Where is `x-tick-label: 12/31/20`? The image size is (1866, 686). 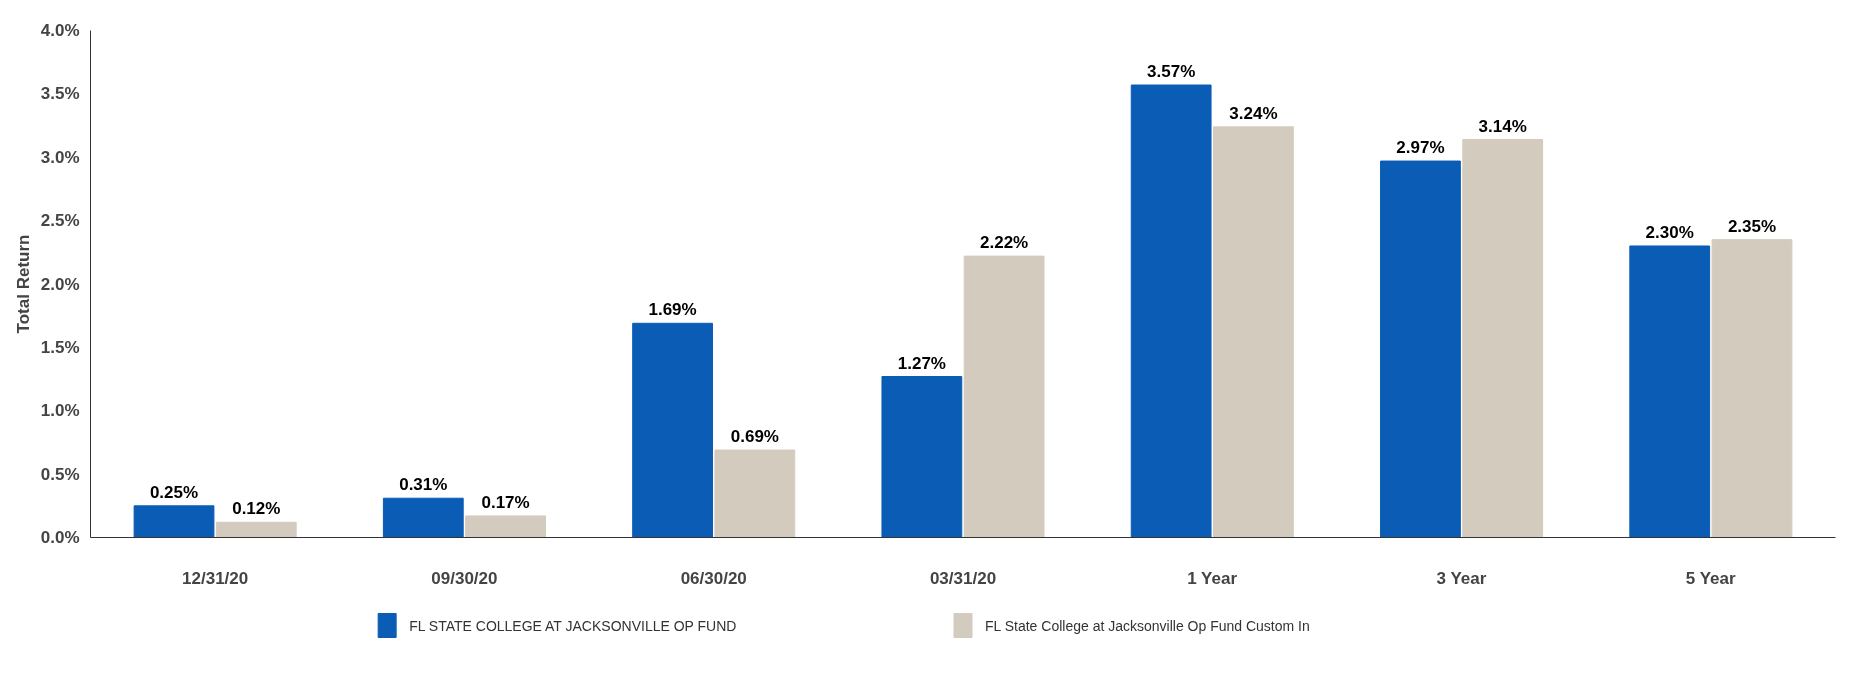 x-tick-label: 12/31/20 is located at coordinates (215, 578).